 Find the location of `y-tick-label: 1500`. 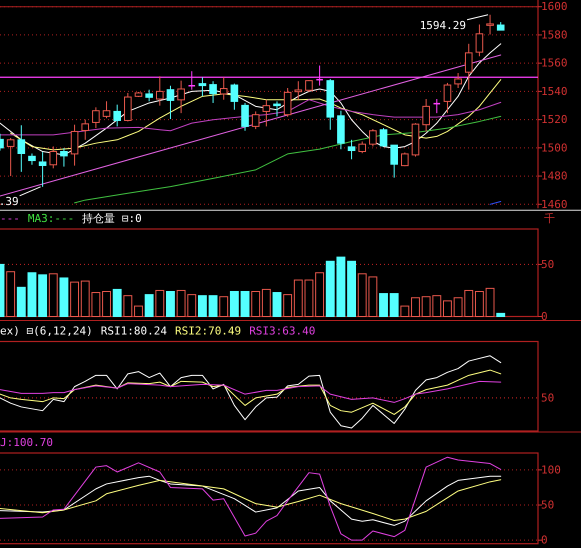

y-tick-label: 1500 is located at coordinates (554, 147).